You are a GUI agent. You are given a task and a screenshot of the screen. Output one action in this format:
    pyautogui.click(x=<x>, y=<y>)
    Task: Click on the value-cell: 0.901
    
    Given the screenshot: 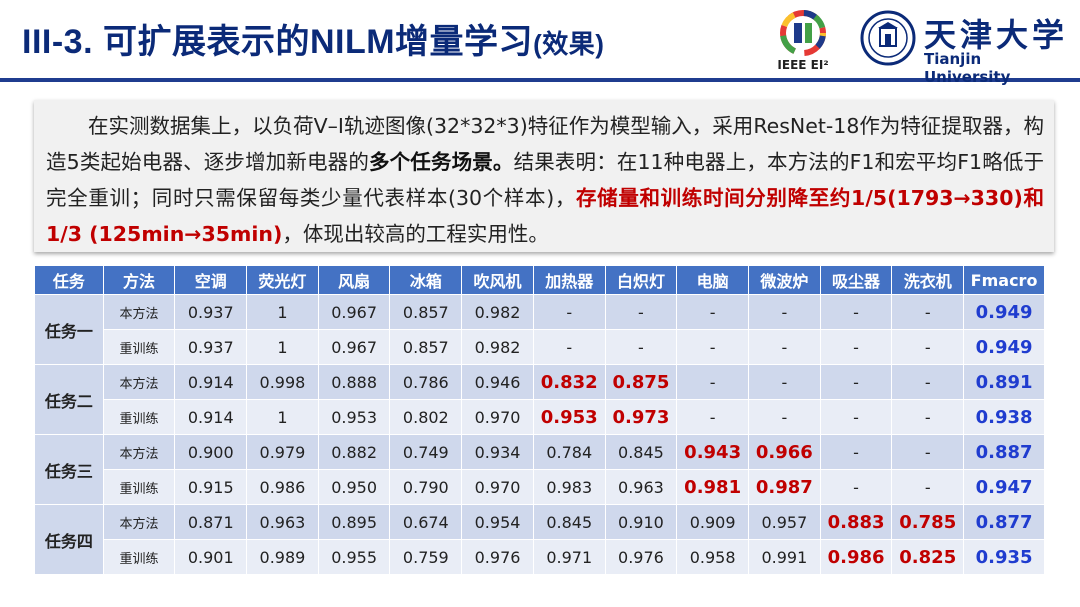 What is the action you would take?
    pyautogui.click(x=211, y=557)
    